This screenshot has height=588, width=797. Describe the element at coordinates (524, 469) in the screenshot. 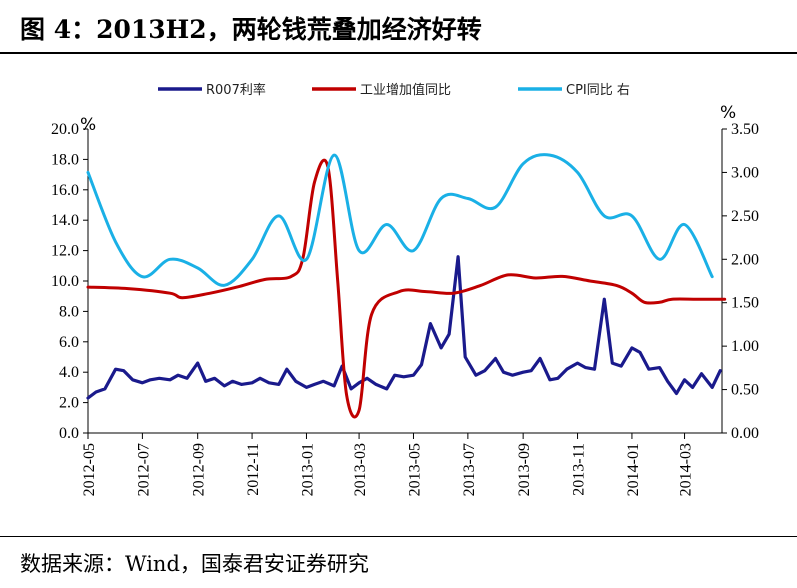

I see `x-tick-label: 2013-09` at that location.